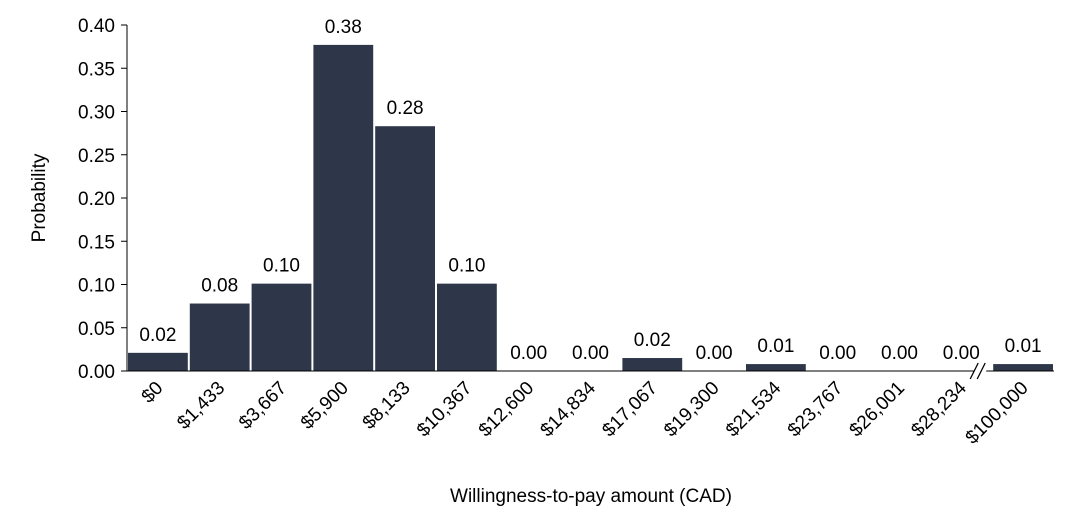 Image resolution: width=1080 pixels, height=532 pixels. Describe the element at coordinates (629, 409) in the screenshot. I see `x-tick-label: $17,067` at that location.